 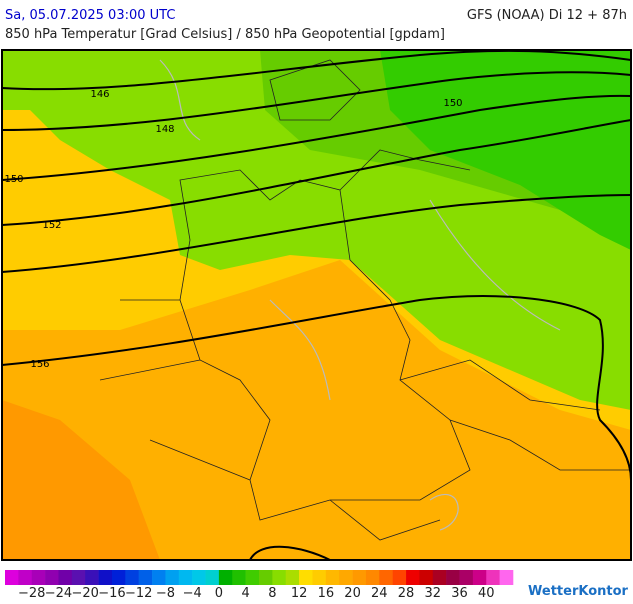 I want to click on brand-logo: WetterKontor, so click(x=578, y=591).